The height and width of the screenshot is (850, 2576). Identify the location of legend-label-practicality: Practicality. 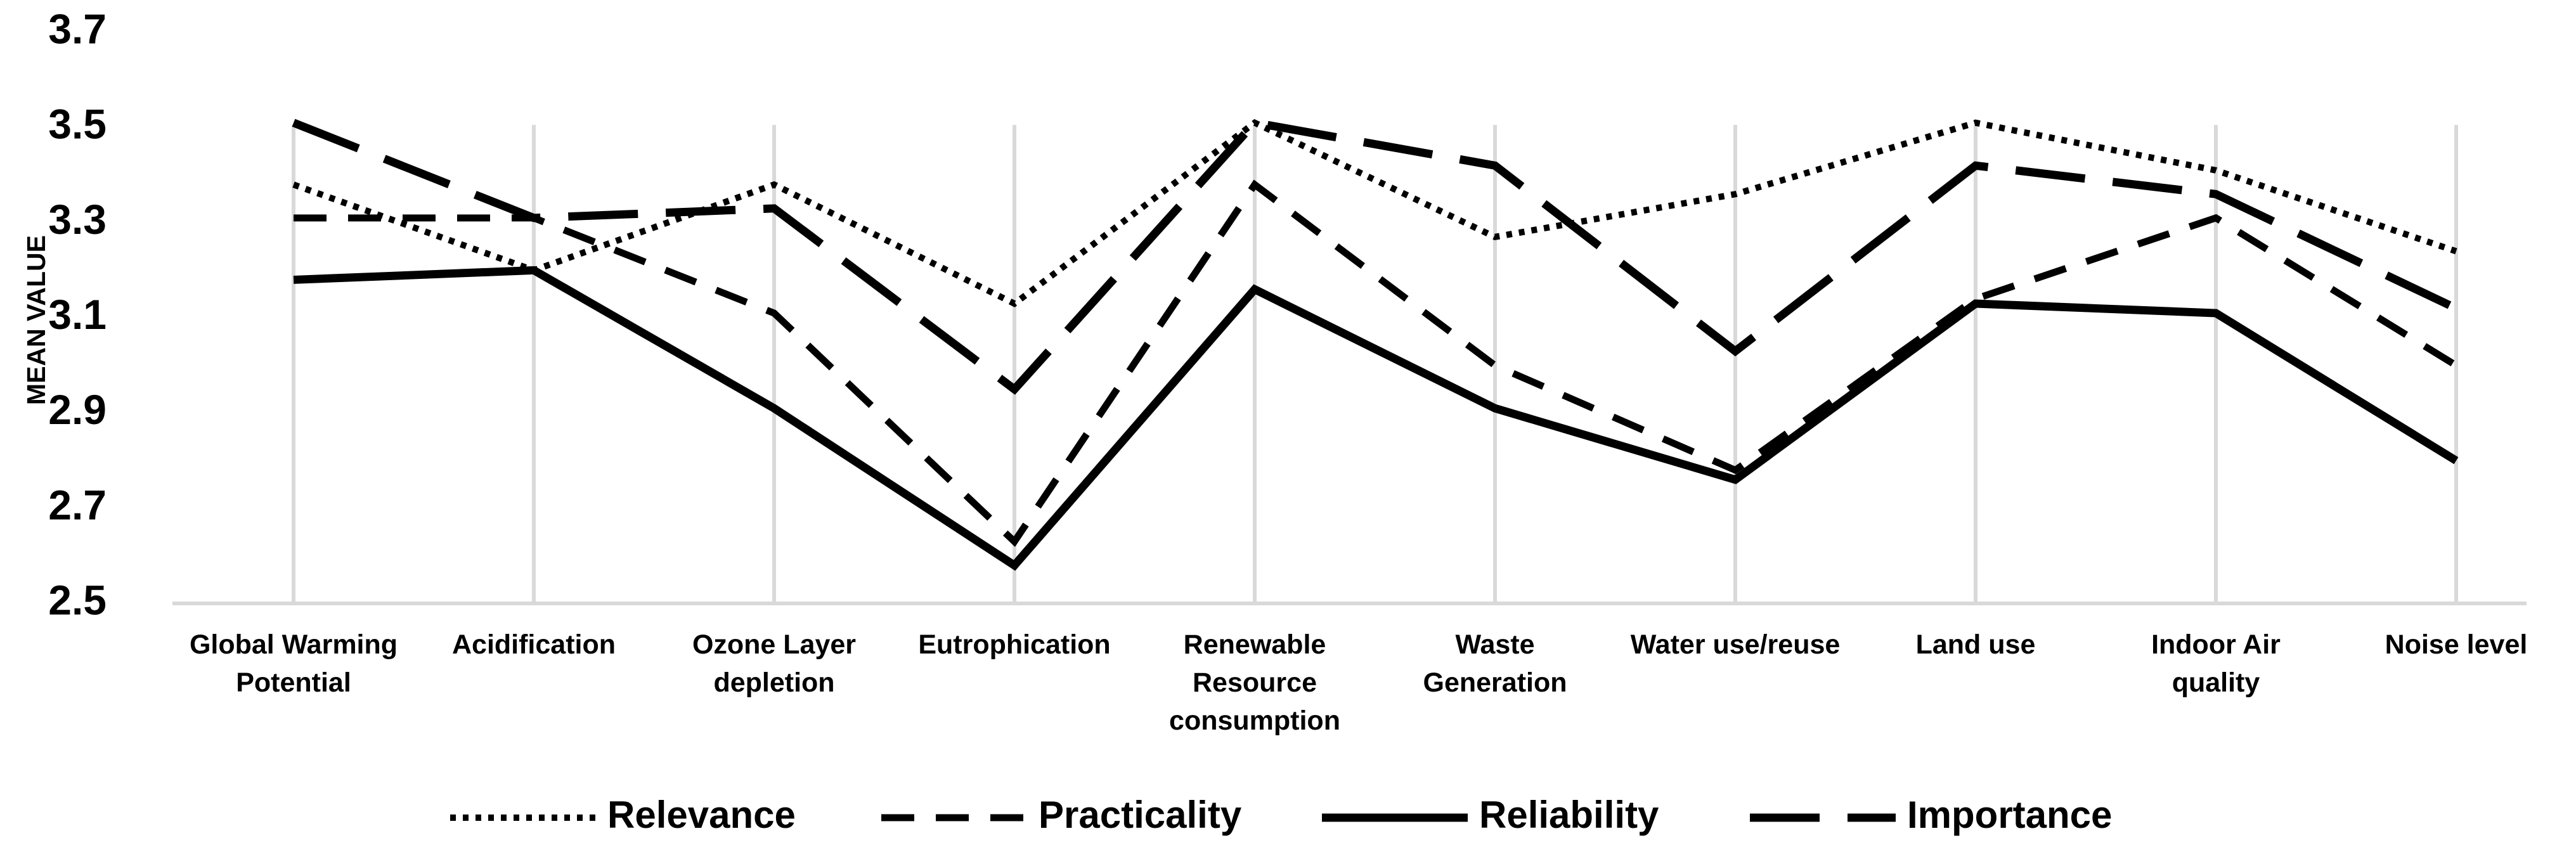
(1140, 815).